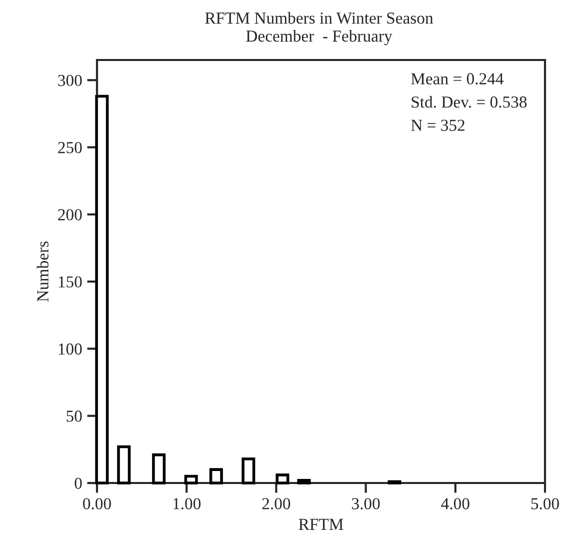 The image size is (574, 550). I want to click on annotation: Std. Dev. = 0.538, so click(469, 102).